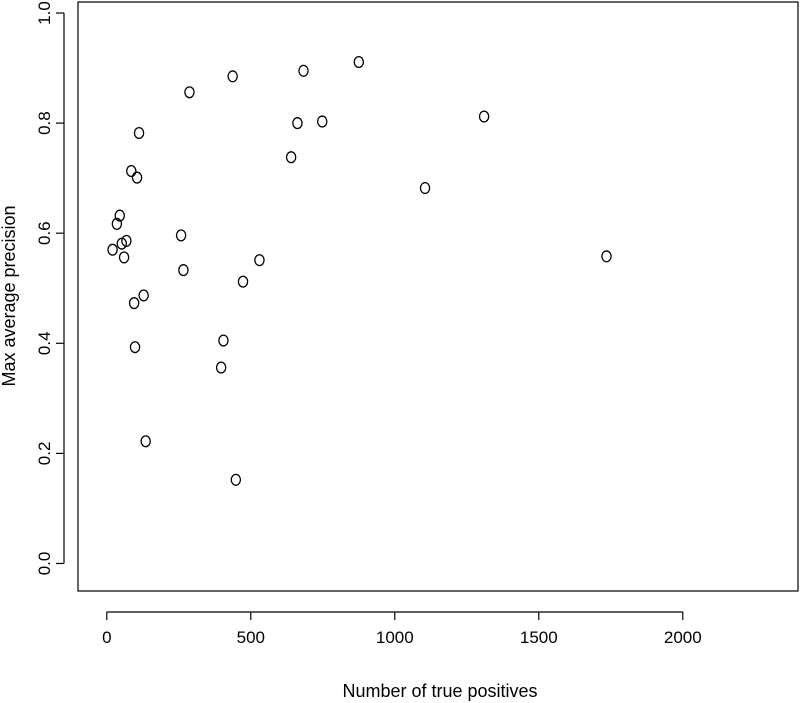 The height and width of the screenshot is (703, 800). I want to click on y-tick-label: 0.4, so click(44, 343).